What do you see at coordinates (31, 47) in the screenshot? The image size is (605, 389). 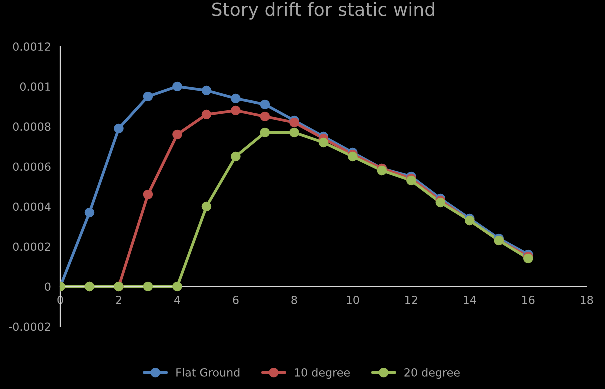 I see `y-tick-label: 0.0012` at bounding box center [31, 47].